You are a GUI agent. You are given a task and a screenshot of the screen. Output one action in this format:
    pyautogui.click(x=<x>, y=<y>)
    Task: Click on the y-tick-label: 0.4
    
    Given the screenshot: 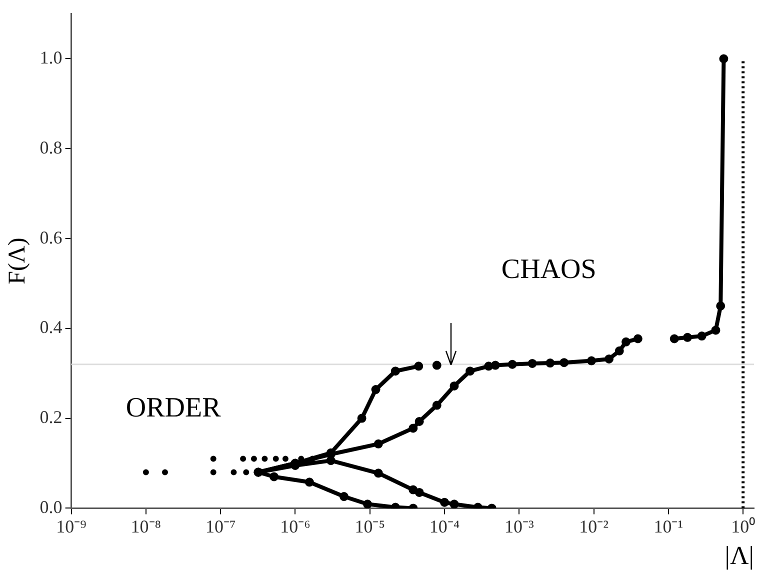 What is the action you would take?
    pyautogui.click(x=51, y=327)
    